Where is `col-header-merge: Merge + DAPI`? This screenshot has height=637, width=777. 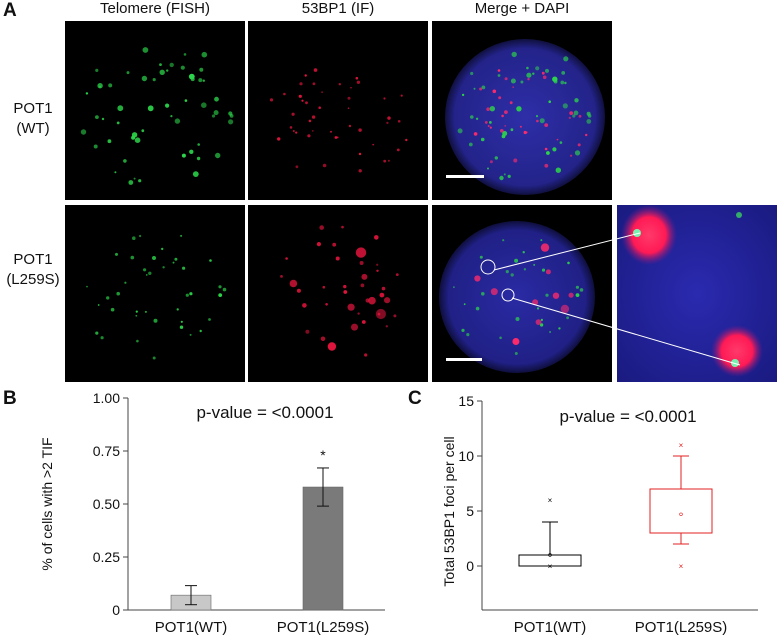
col-header-merge: Merge + DAPI is located at coordinates (522, 8).